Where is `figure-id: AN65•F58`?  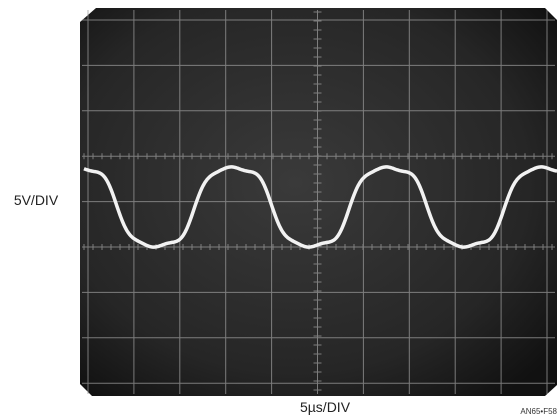
figure-id: AN65•F58 is located at coordinates (538, 411).